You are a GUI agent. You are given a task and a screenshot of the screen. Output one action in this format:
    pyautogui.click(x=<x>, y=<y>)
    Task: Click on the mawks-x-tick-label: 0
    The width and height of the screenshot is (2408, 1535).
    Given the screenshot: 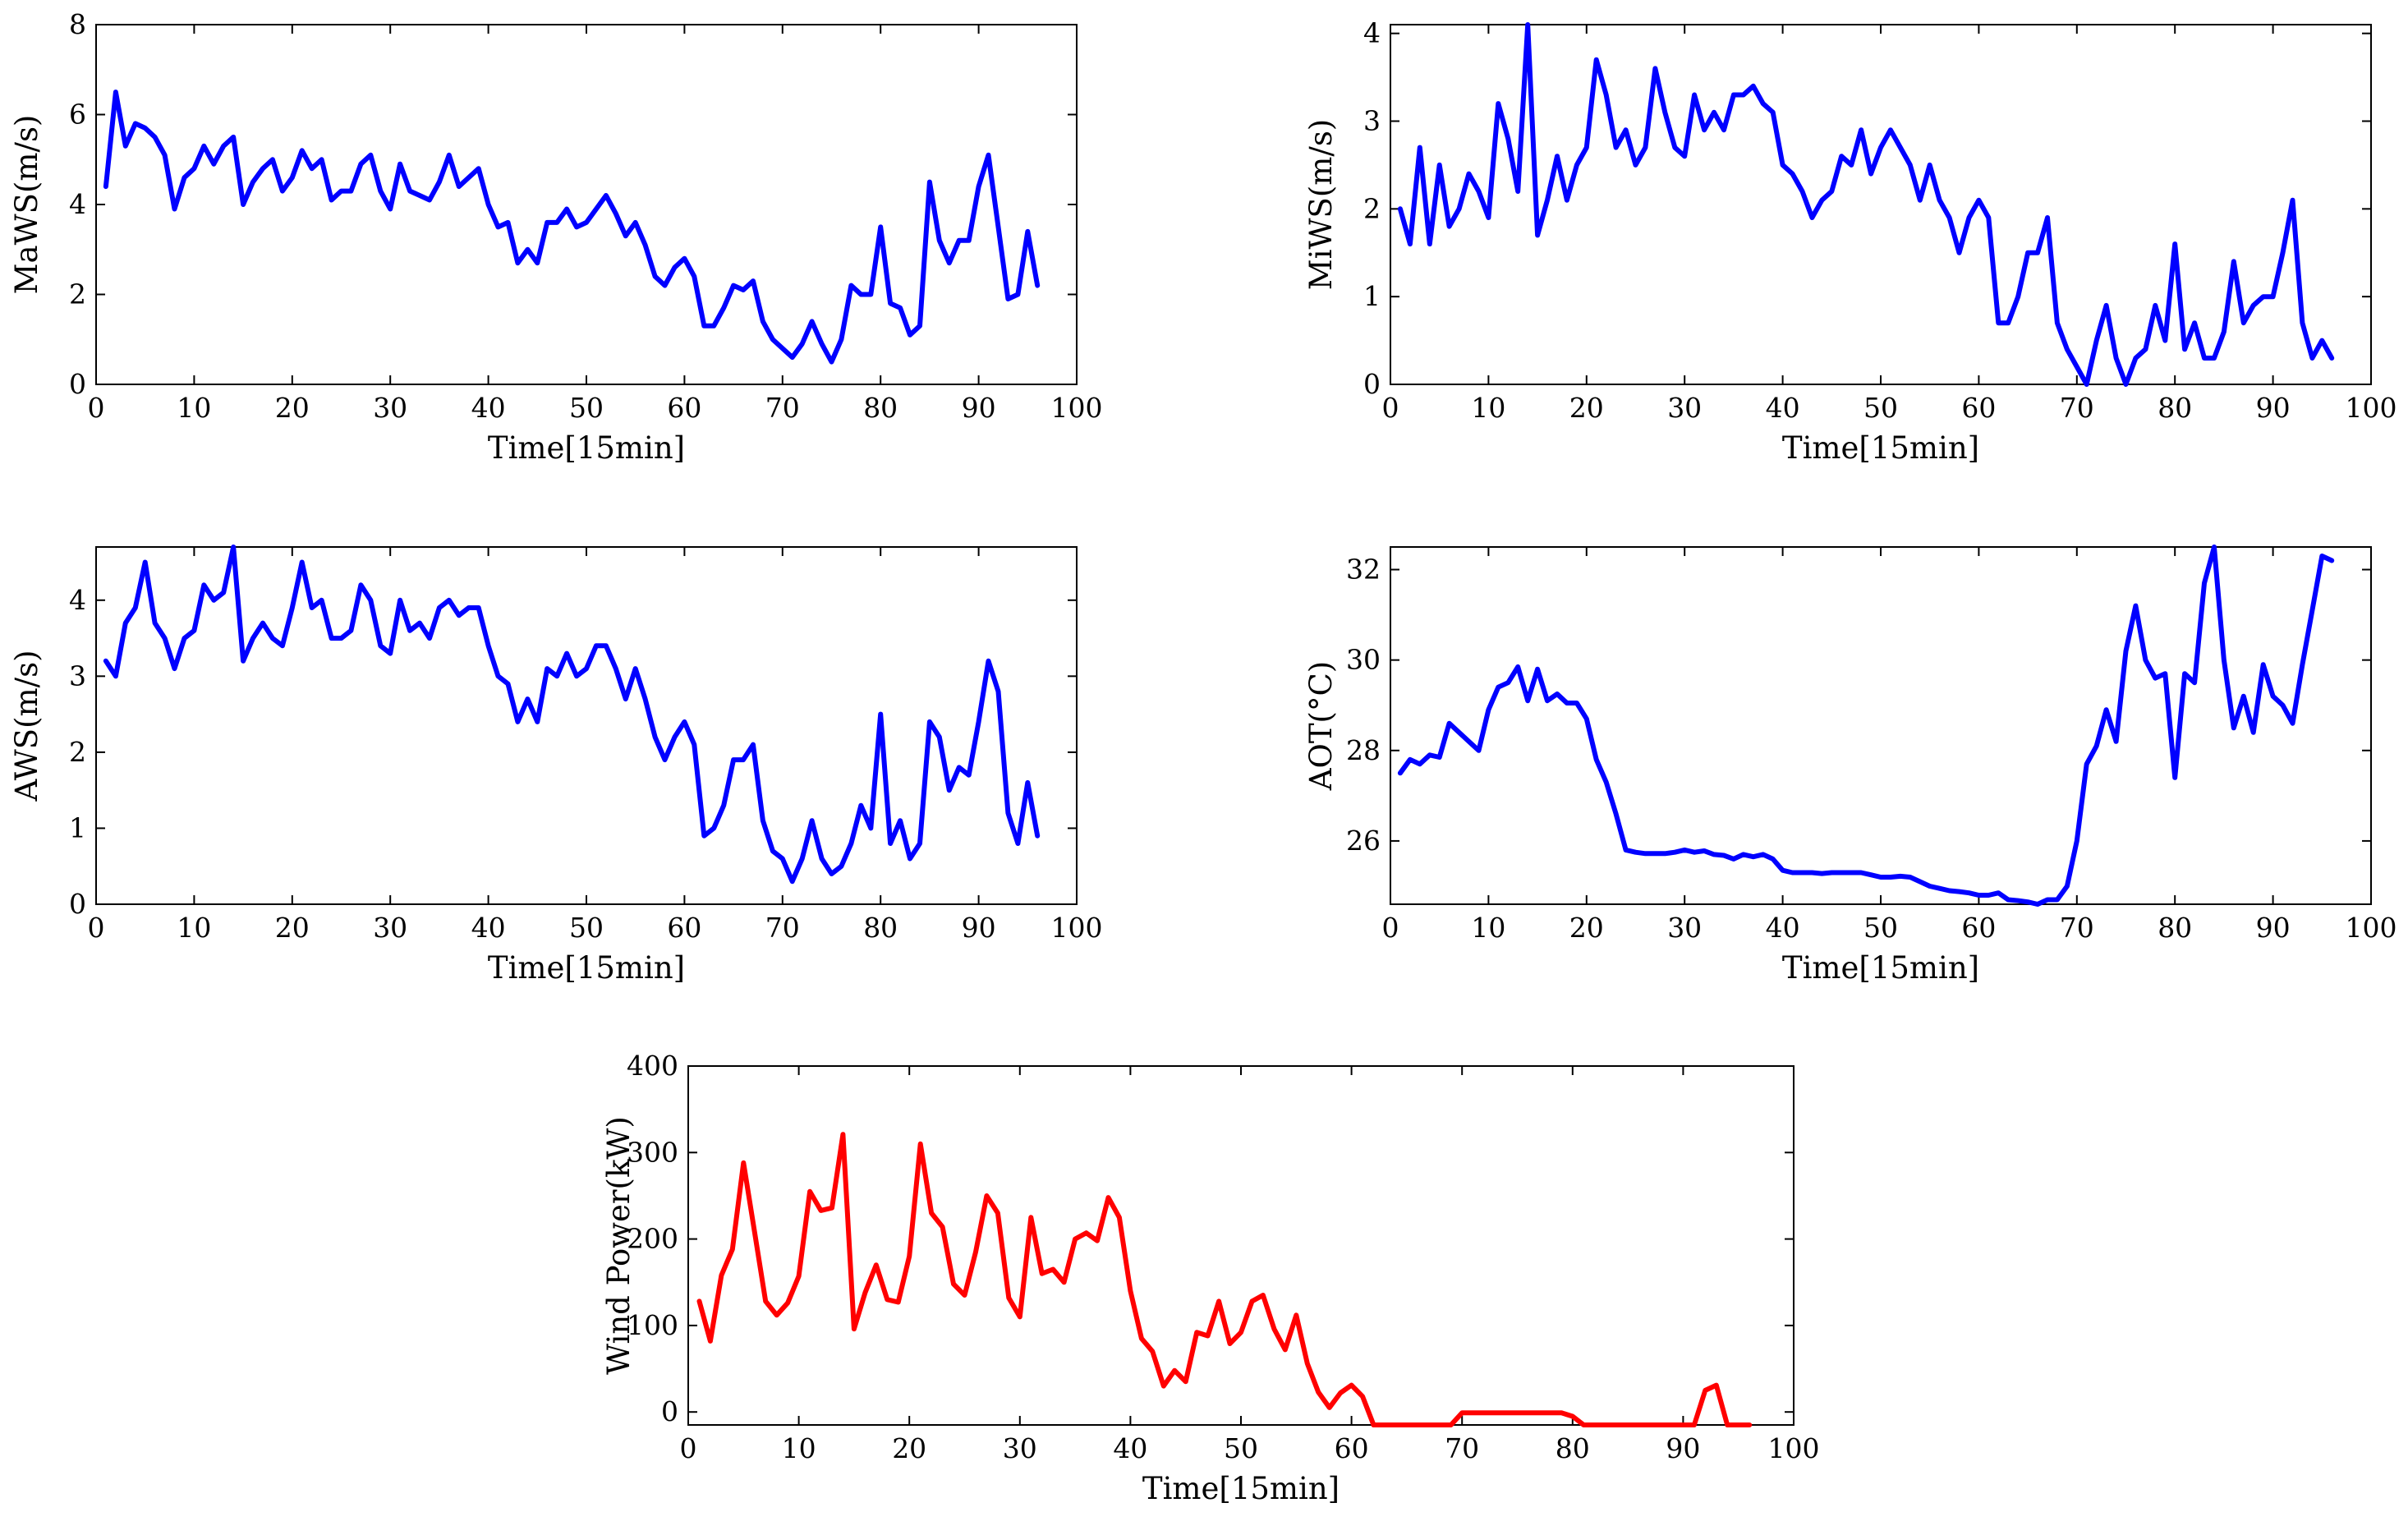 What is the action you would take?
    pyautogui.click(x=96, y=408)
    